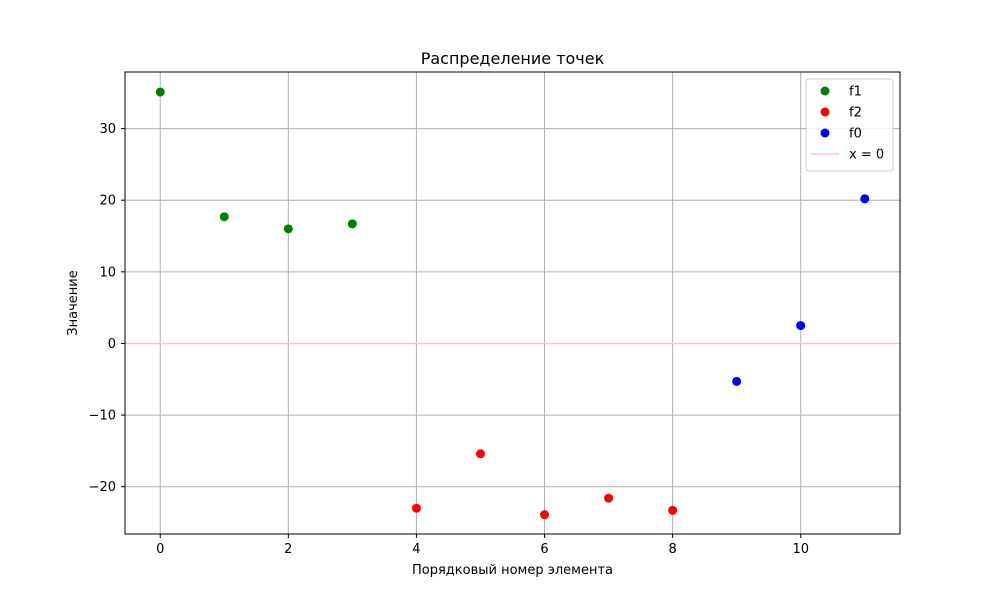 The image size is (1000, 600). Describe the element at coordinates (107, 272) in the screenshot. I see `y-tick-label: 10` at that location.